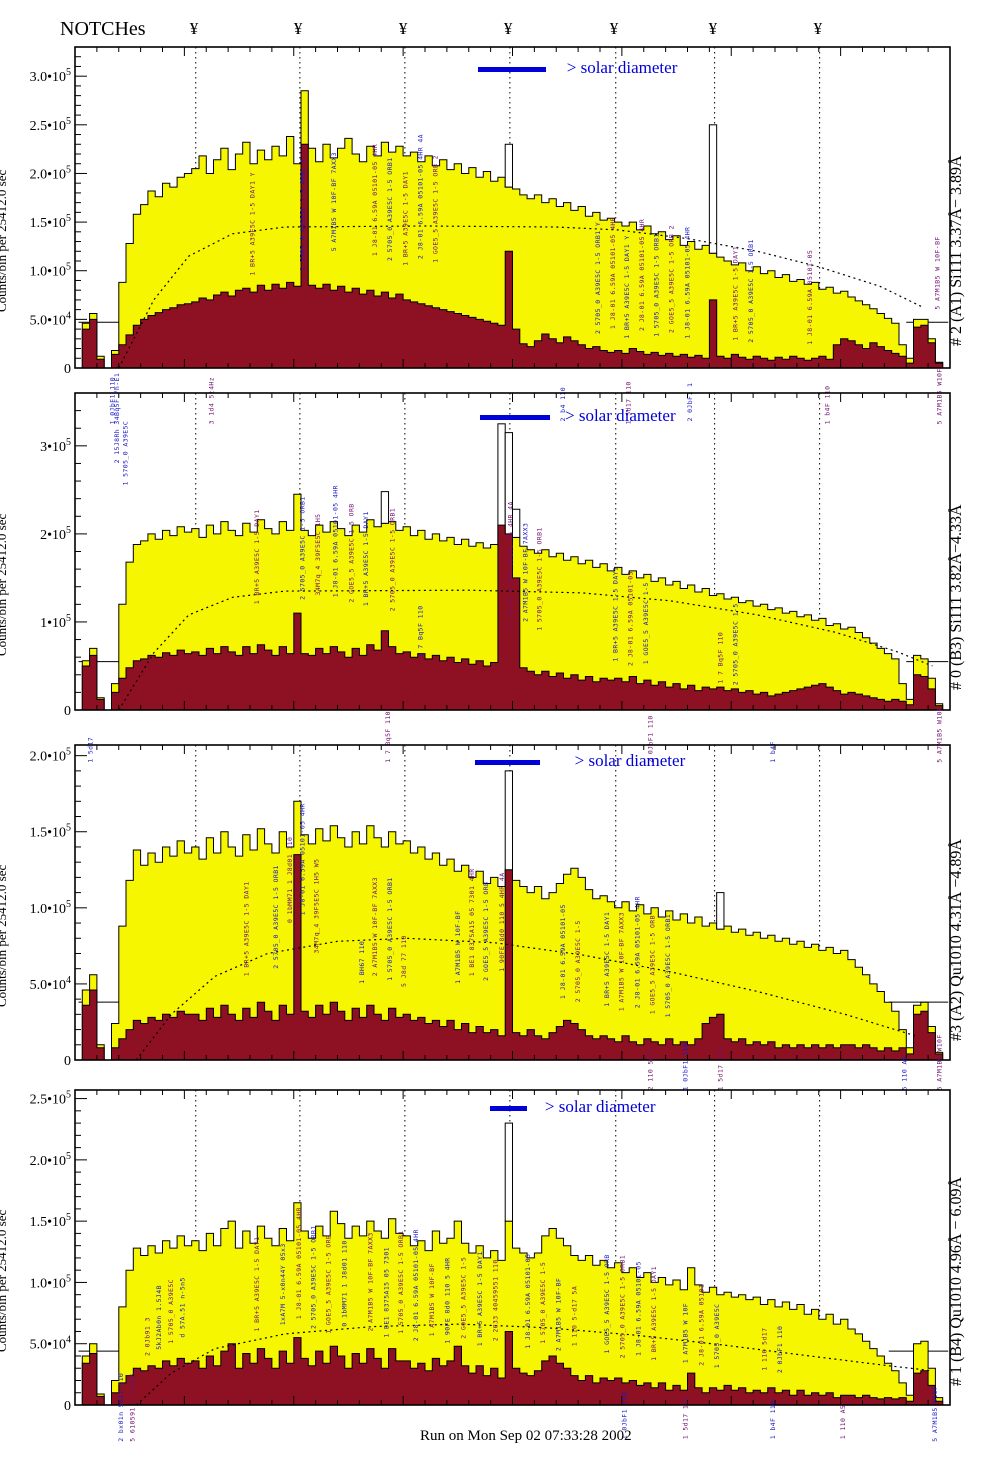 The width and height of the screenshot is (1004, 1477). Describe the element at coordinates (133, 1407) in the screenshot. I see `annotation-text: 5 610591 1.5J4B5` at that location.